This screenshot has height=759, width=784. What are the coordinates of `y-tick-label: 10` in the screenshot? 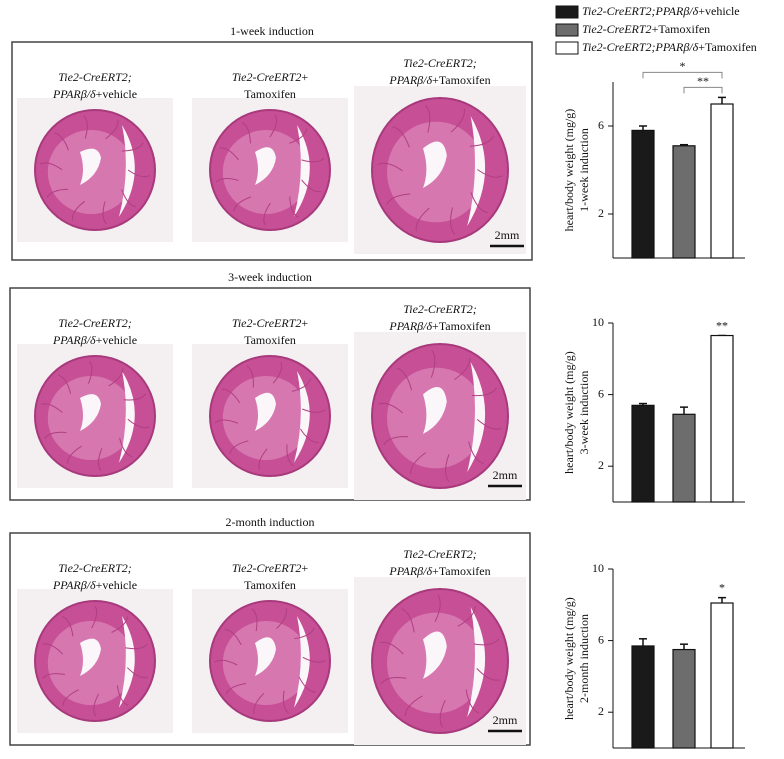 It's located at (598, 322).